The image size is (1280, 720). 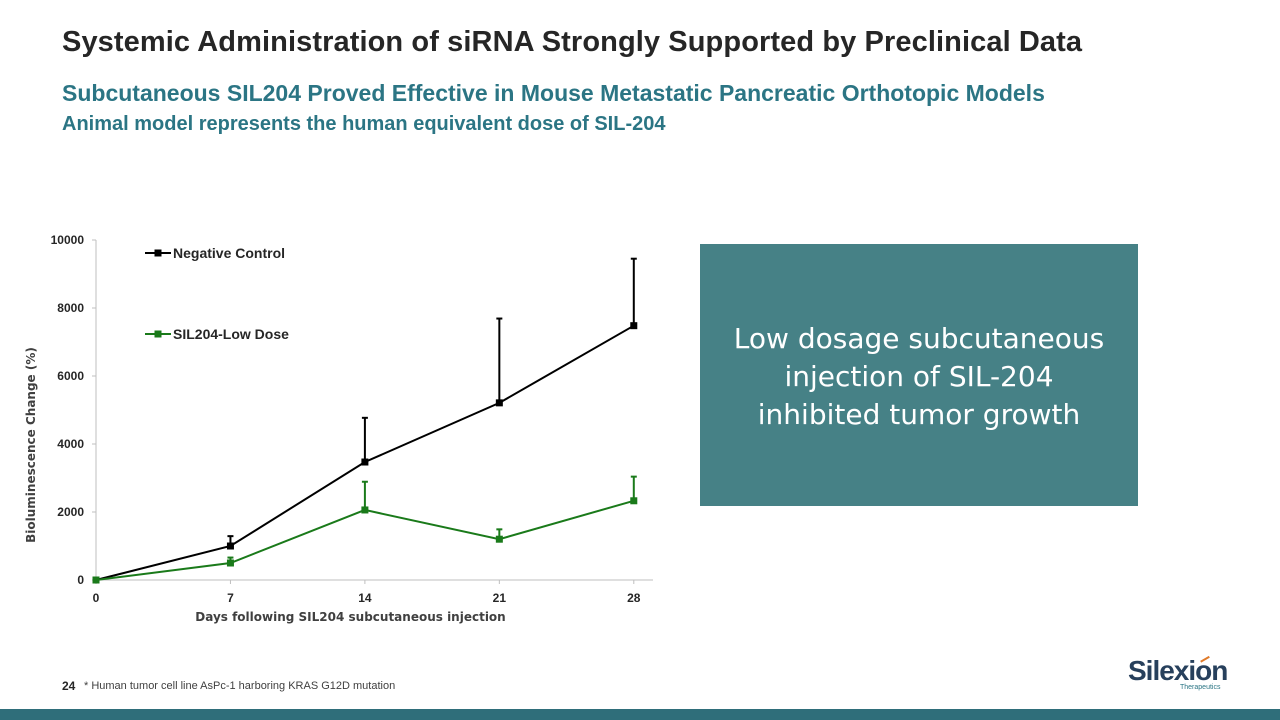 I want to click on logo-wordmark: Silexion, so click(x=1178, y=670).